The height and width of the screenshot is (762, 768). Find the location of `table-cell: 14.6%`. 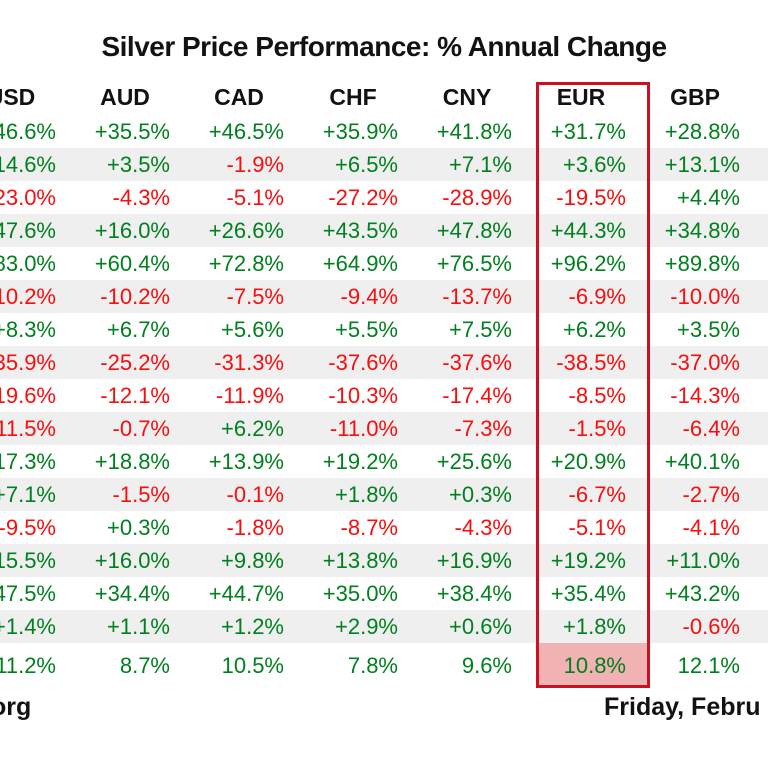

table-cell: 14.6% is located at coordinates (28, 164).